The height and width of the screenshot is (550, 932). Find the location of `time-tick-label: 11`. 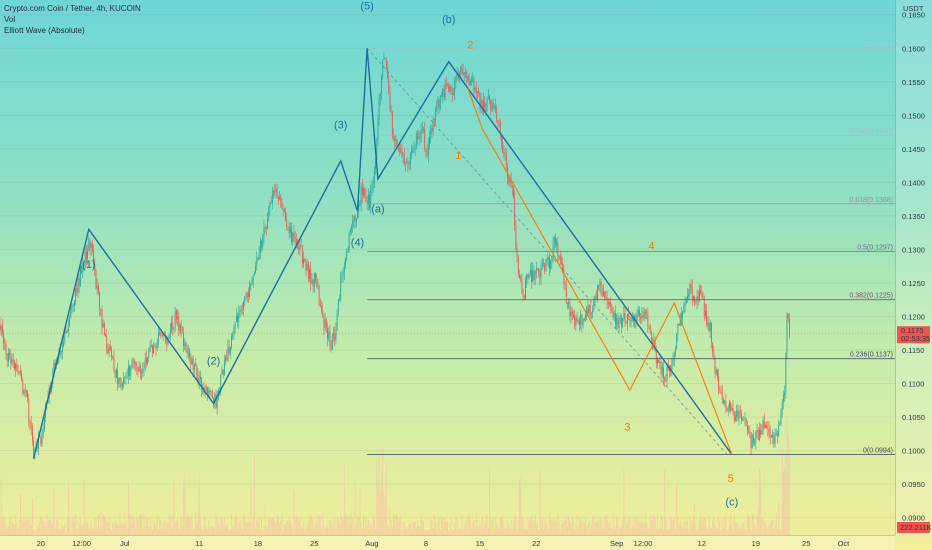

time-tick-label: 11 is located at coordinates (199, 543).